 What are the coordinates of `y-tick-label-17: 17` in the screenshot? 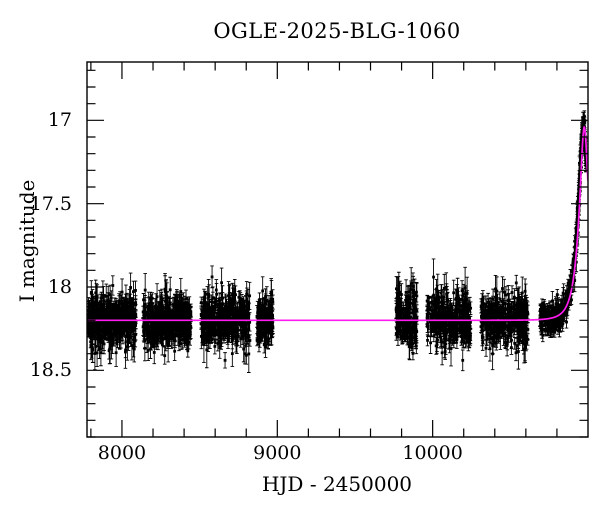 It's located at (59, 120).